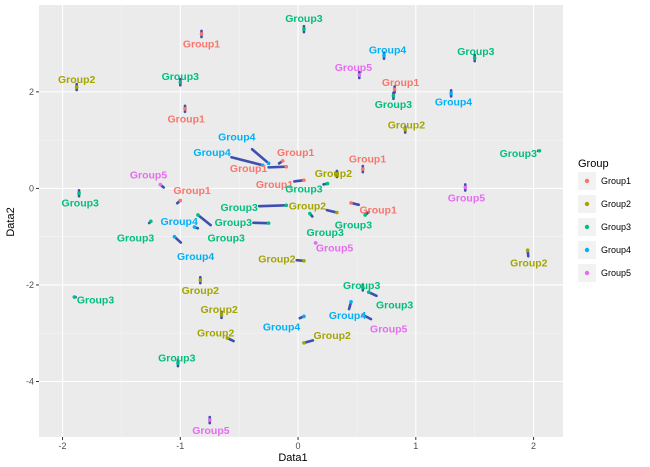 This screenshot has width=650, height=467. What do you see at coordinates (616, 181) in the screenshot?
I see `legend-label: Group1` at bounding box center [616, 181].